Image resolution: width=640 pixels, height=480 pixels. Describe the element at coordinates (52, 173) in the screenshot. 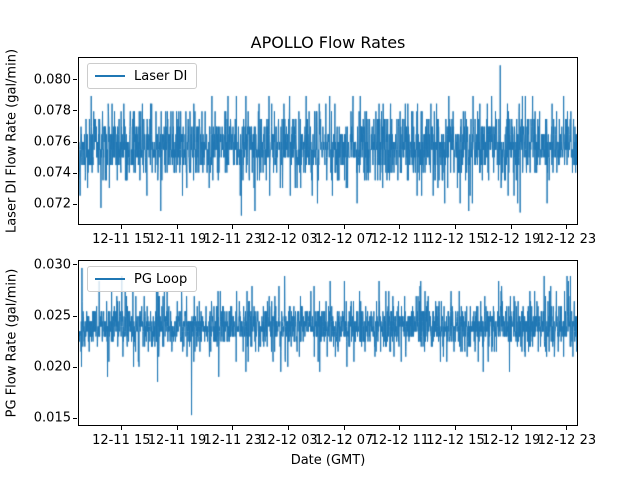

I see `y-tick-label: 0.074` at that location.